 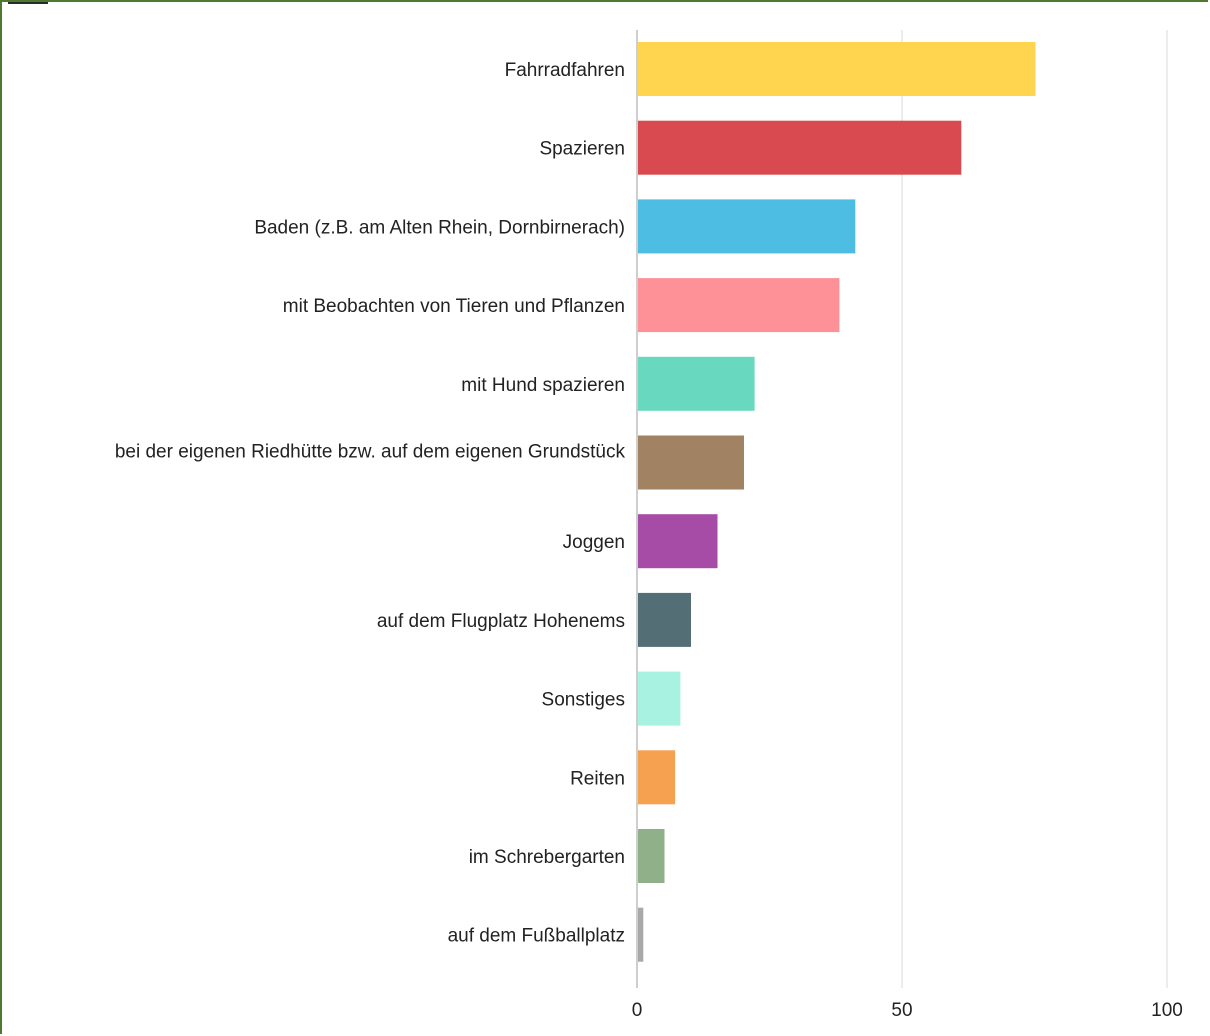 What do you see at coordinates (1167, 1010) in the screenshot?
I see `x-tick-label-100: 100` at bounding box center [1167, 1010].